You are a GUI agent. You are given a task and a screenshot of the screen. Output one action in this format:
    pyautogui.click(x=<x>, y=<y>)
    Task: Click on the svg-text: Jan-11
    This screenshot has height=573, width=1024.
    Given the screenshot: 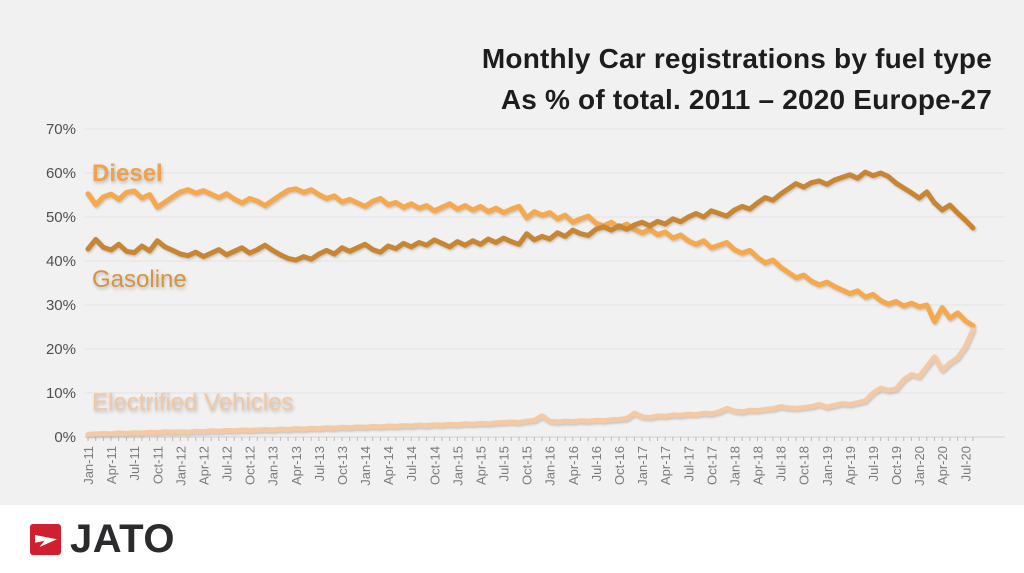 What is the action you would take?
    pyautogui.click(x=88, y=465)
    